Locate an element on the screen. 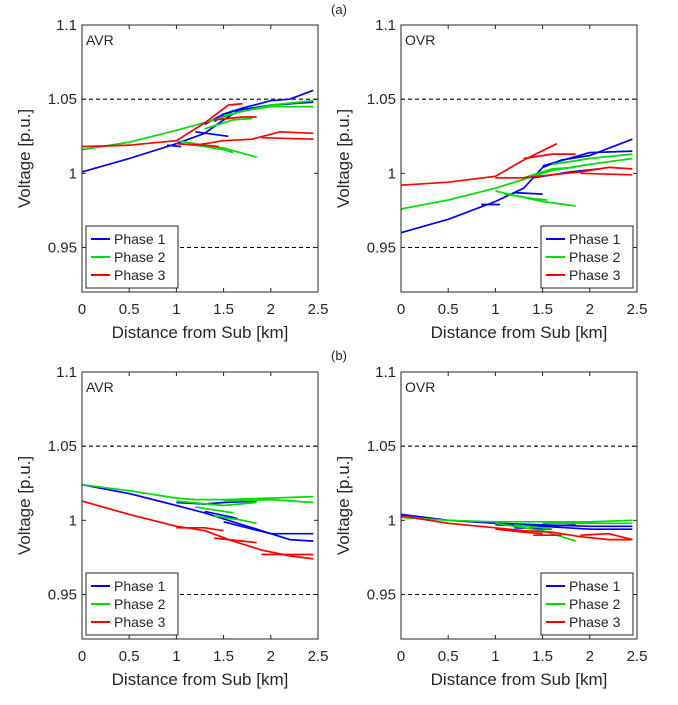 The height and width of the screenshot is (705, 678). panel-label-b: (b) is located at coordinates (339, 355).